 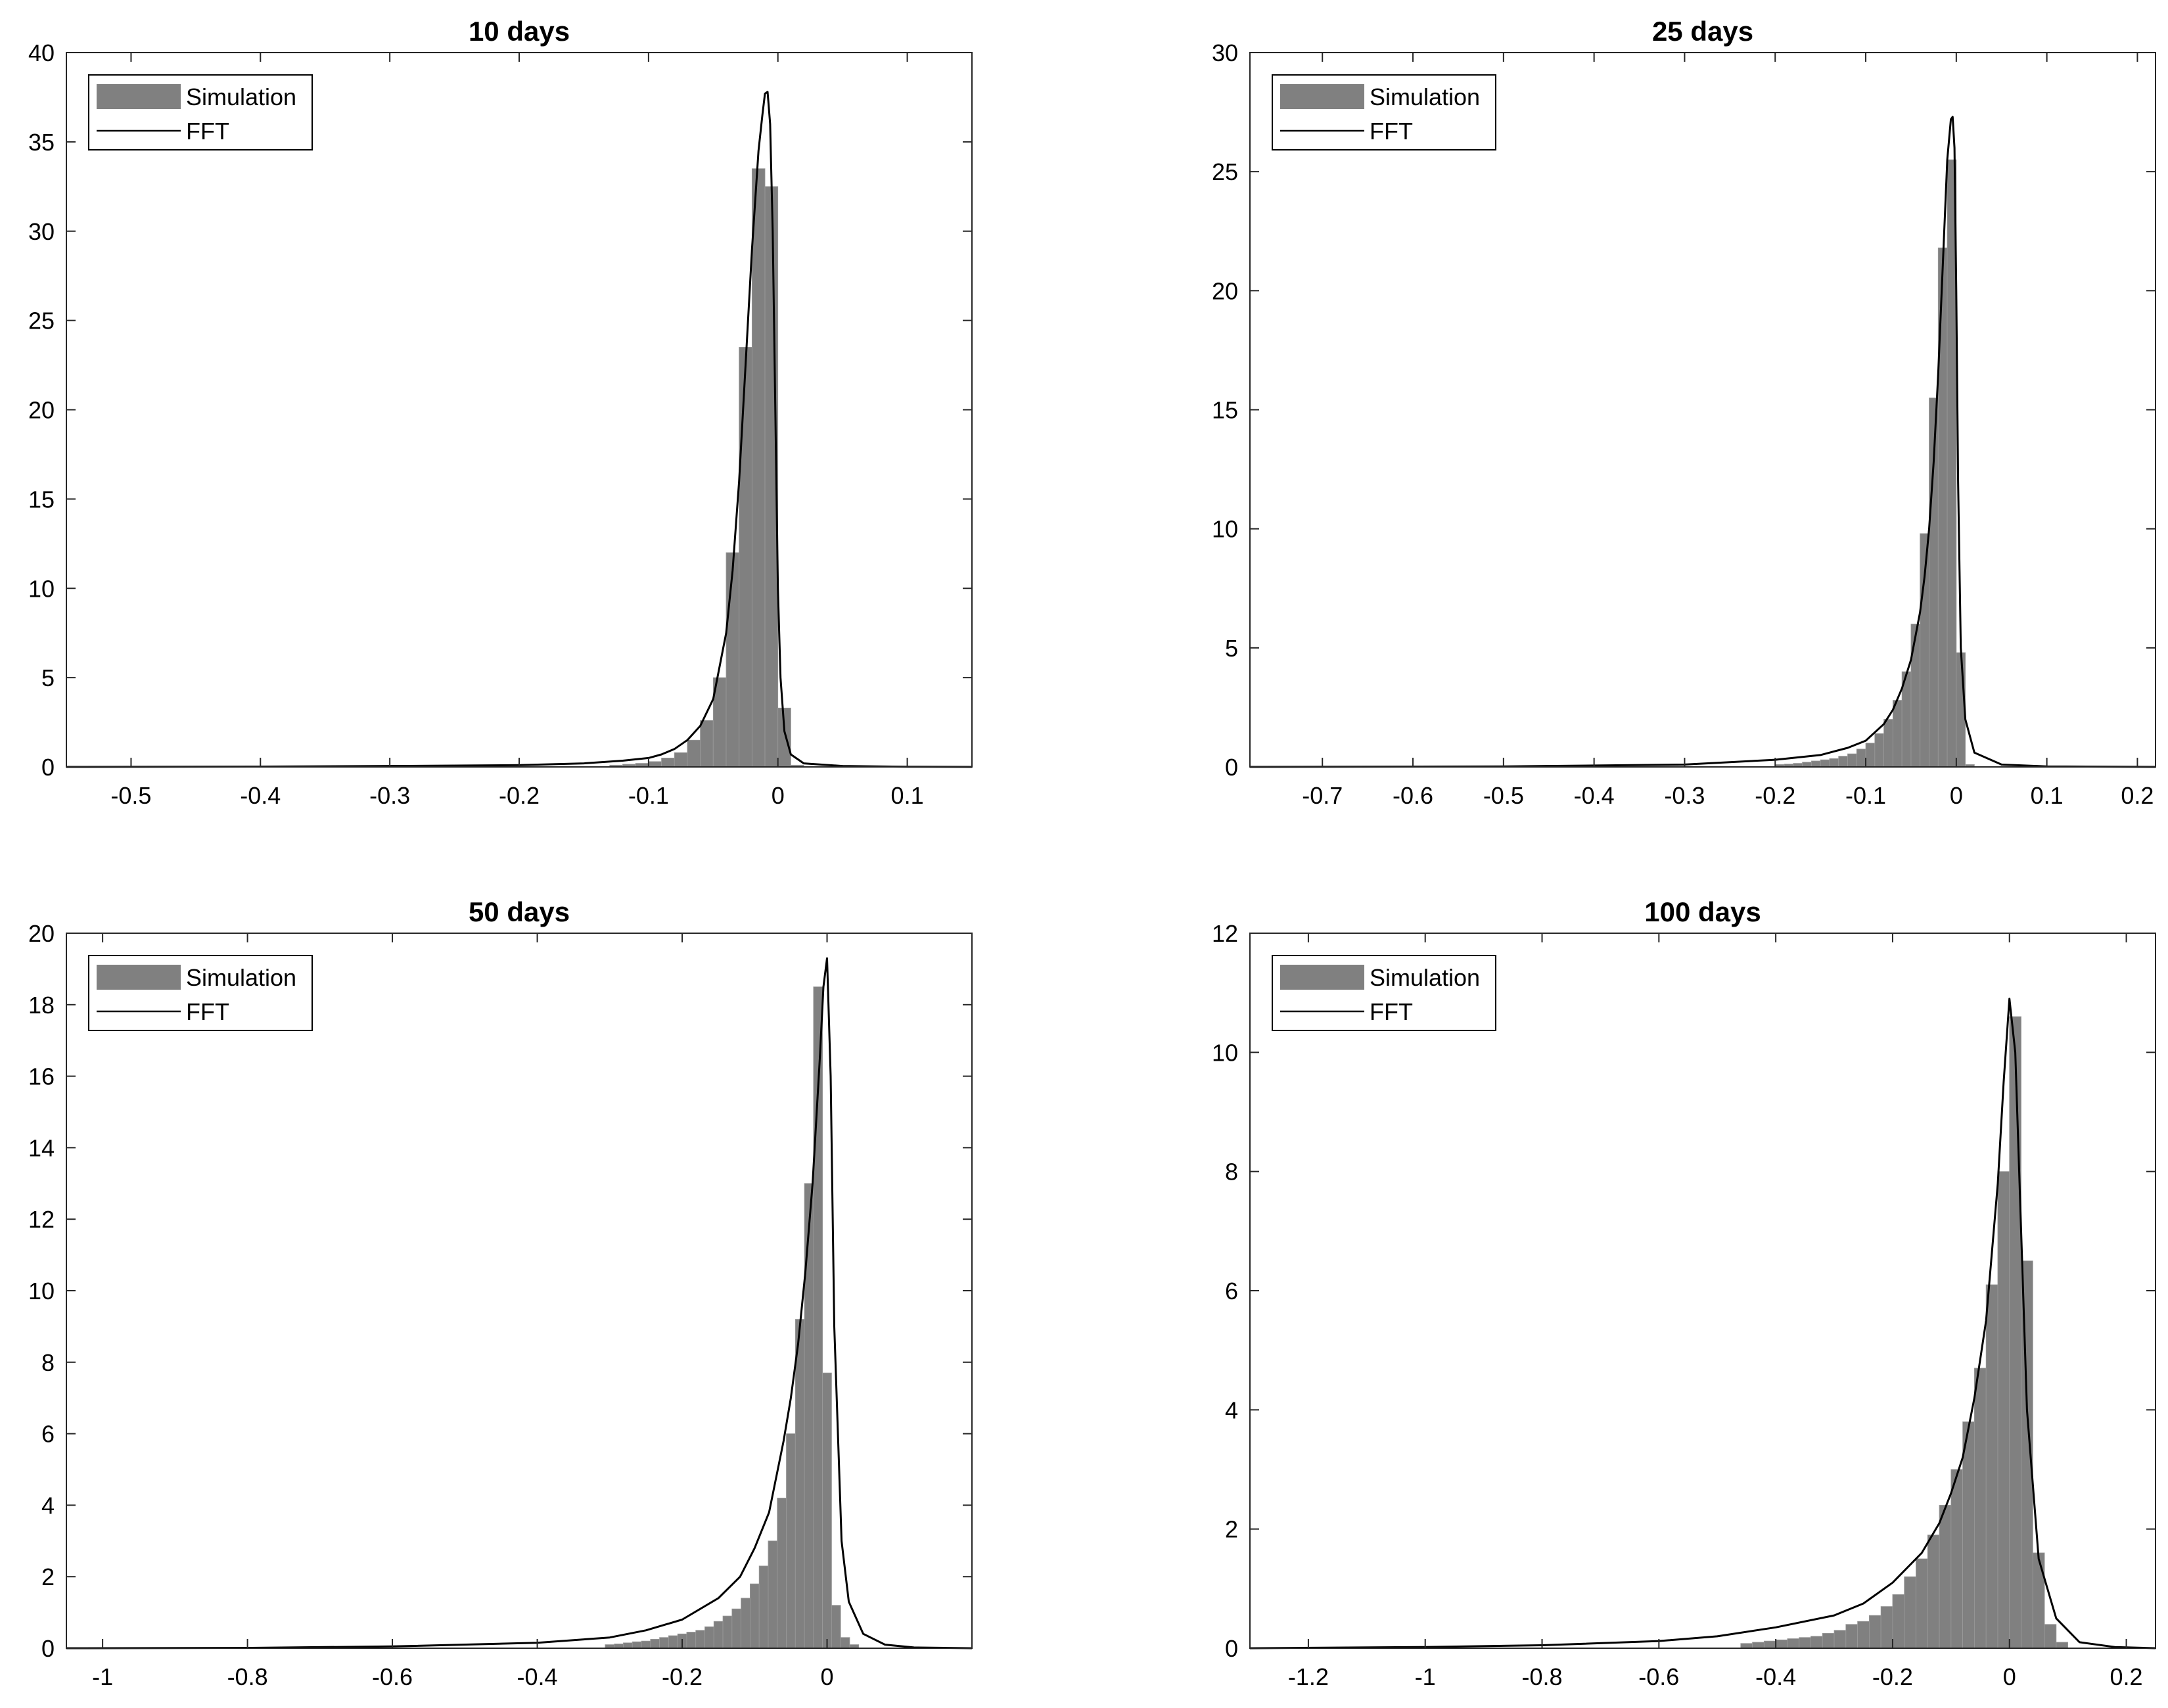 What do you see at coordinates (41, 933) in the screenshot?
I see `y-tick-label: 20` at bounding box center [41, 933].